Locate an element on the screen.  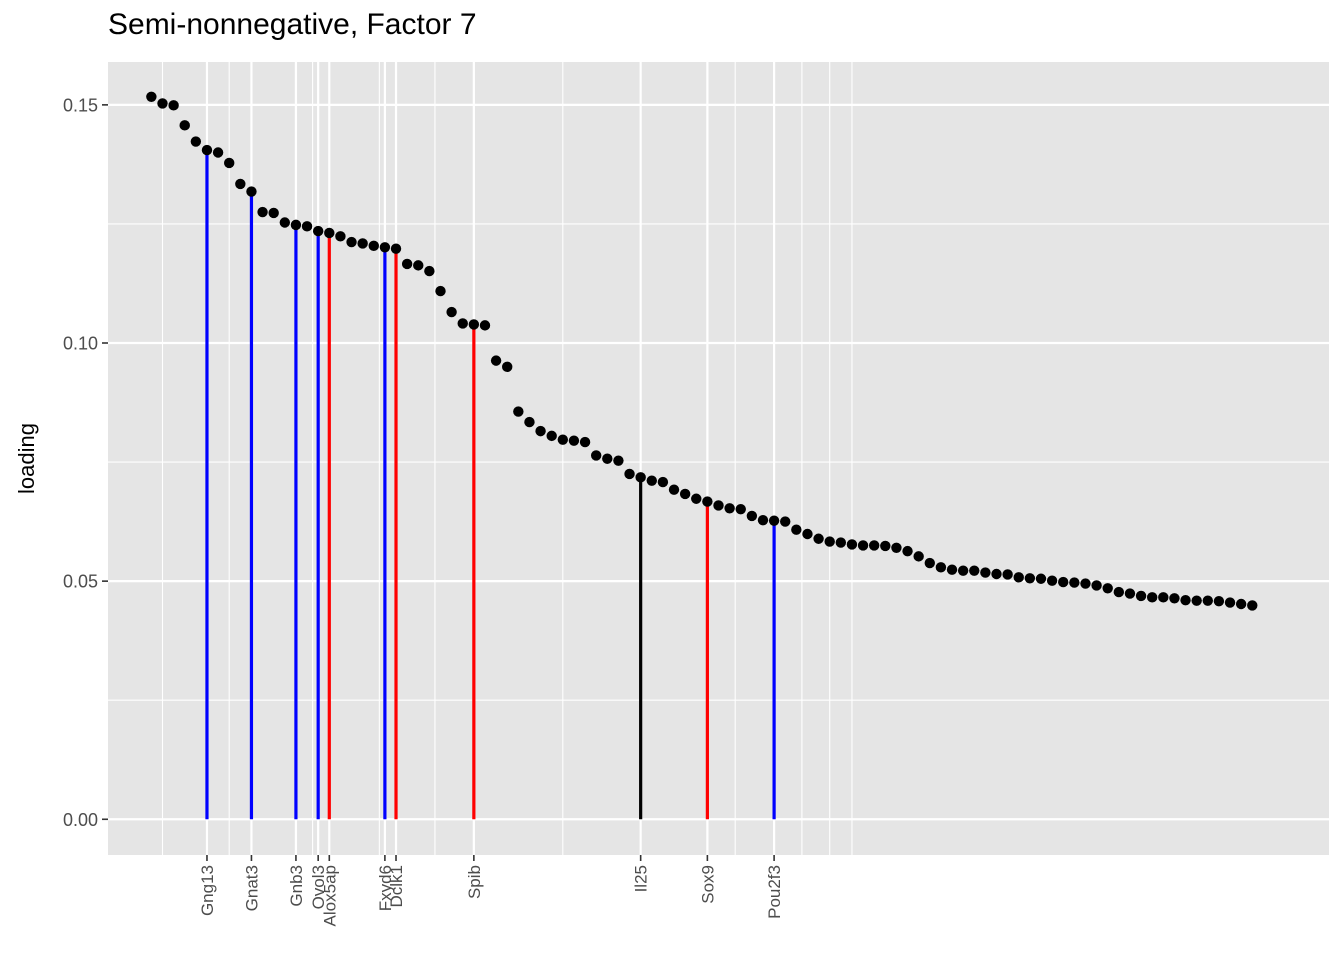
x-tick-label-fxyd6: Fxyd6 is located at coordinates (385, 888).